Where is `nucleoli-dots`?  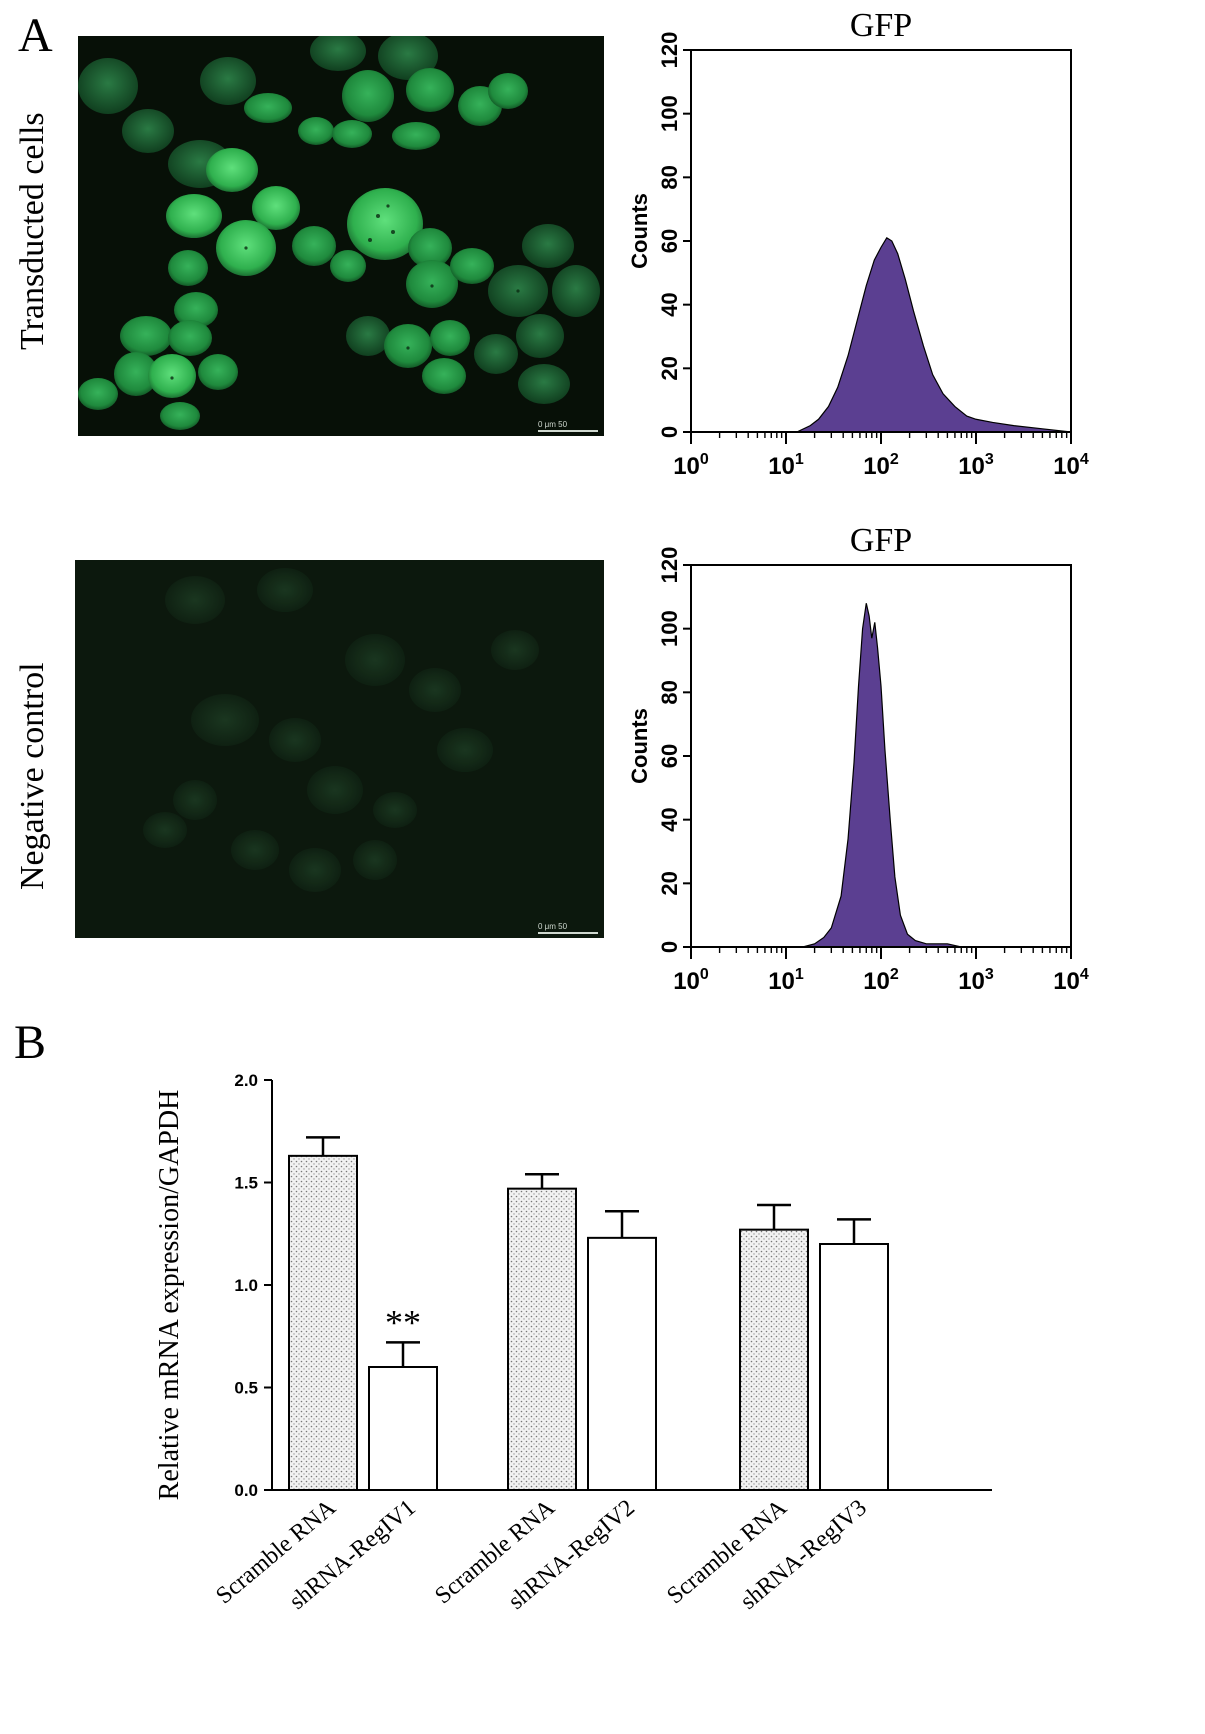 nucleoli-dots is located at coordinates (345, 292).